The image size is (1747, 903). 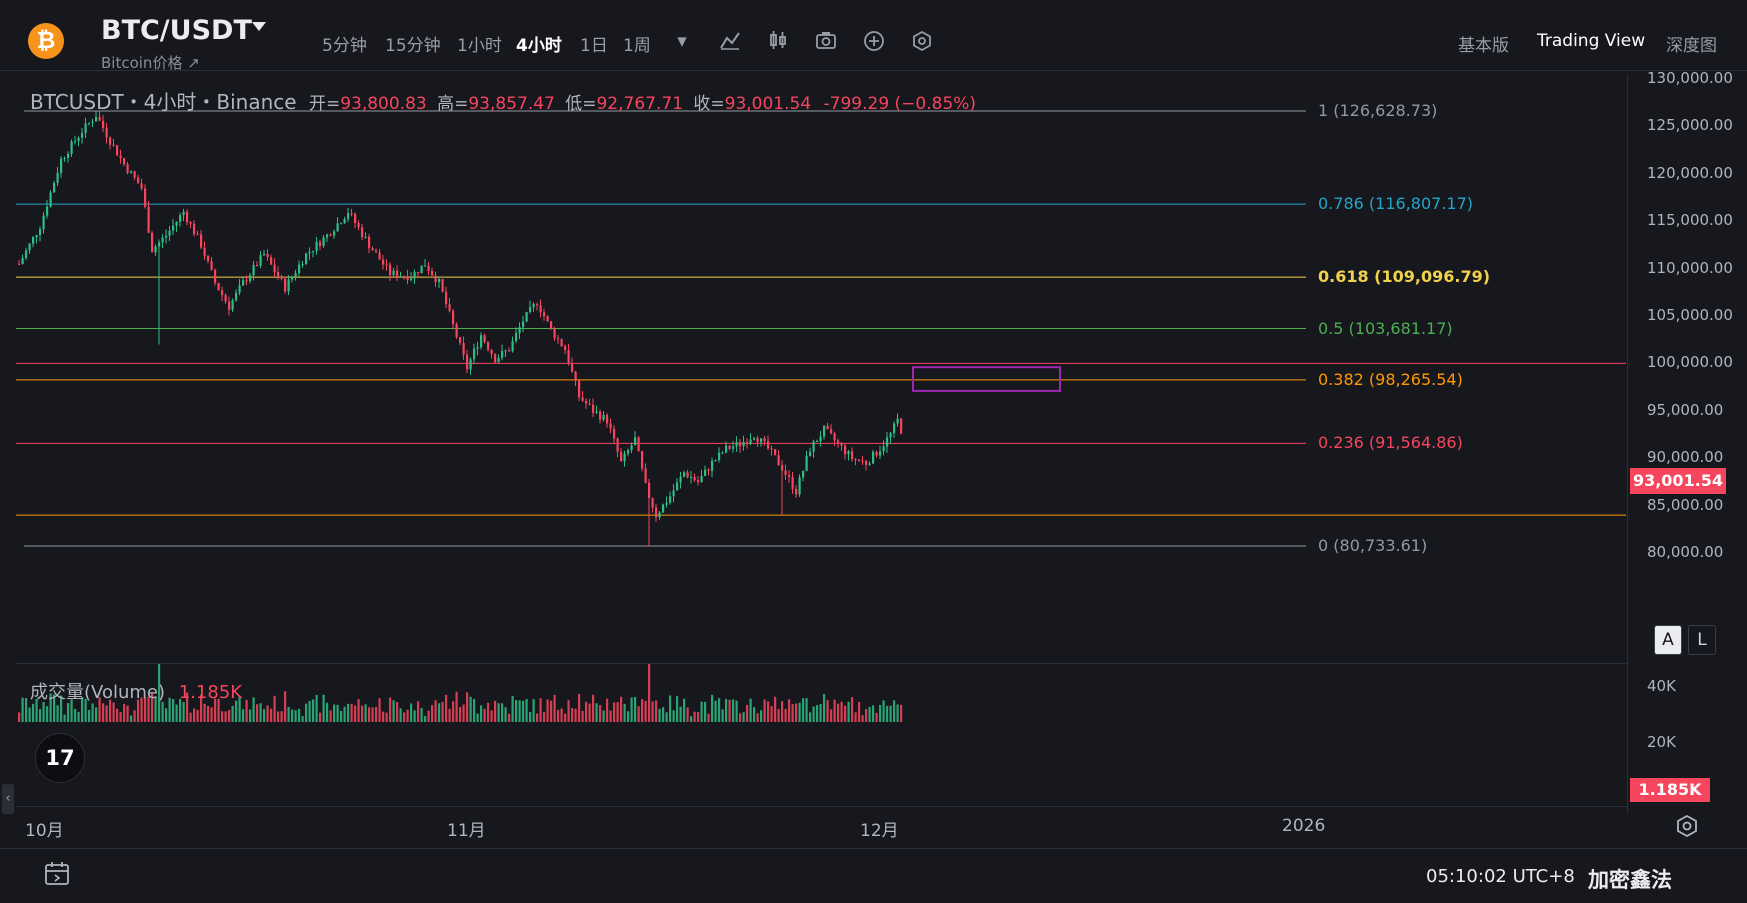 What do you see at coordinates (8, 799) in the screenshot?
I see `chevron-left-icon: ‹` at bounding box center [8, 799].